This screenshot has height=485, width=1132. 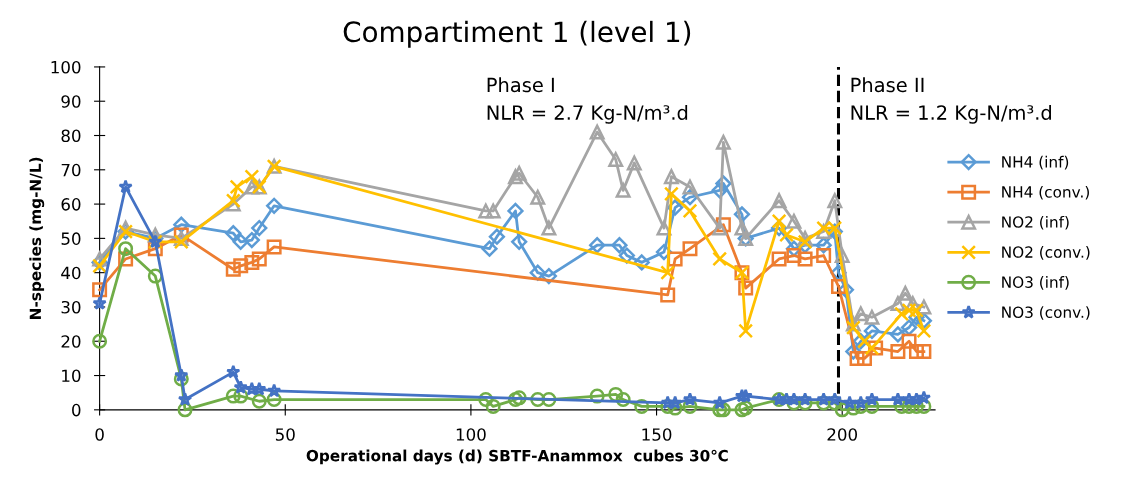 I want to click on y-tick-label: 90, so click(x=71, y=101).